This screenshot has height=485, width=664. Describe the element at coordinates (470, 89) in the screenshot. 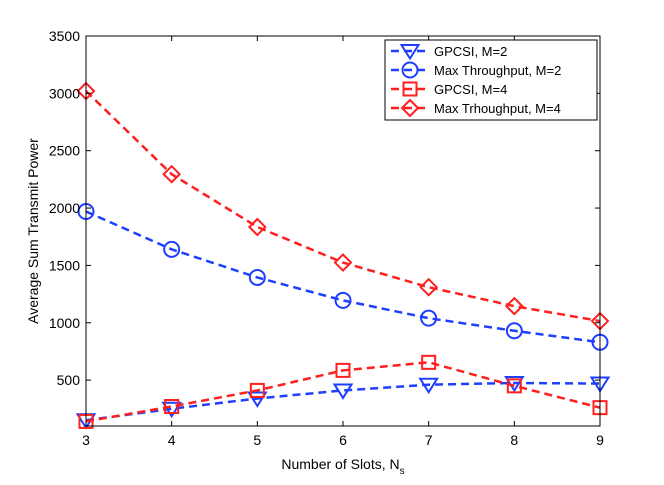

I see `legend-label: GPCSI, M=4` at that location.